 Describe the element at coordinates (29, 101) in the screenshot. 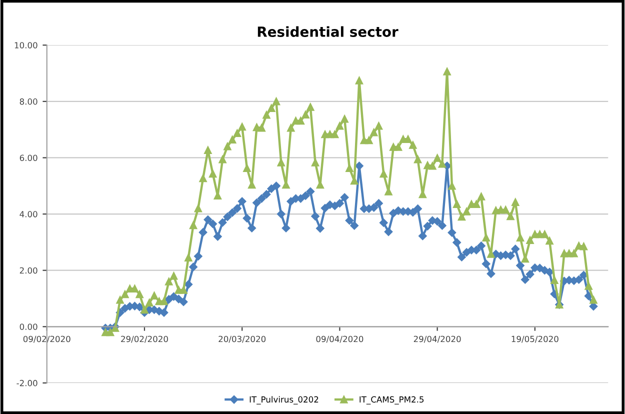

I see `y-tick-label: 8.00` at that location.